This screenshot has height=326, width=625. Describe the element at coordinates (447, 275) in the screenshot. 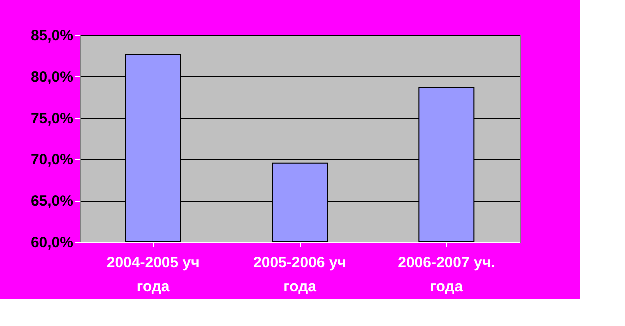

I see `x-tick-label: 2006-2007 уч. года` at that location.